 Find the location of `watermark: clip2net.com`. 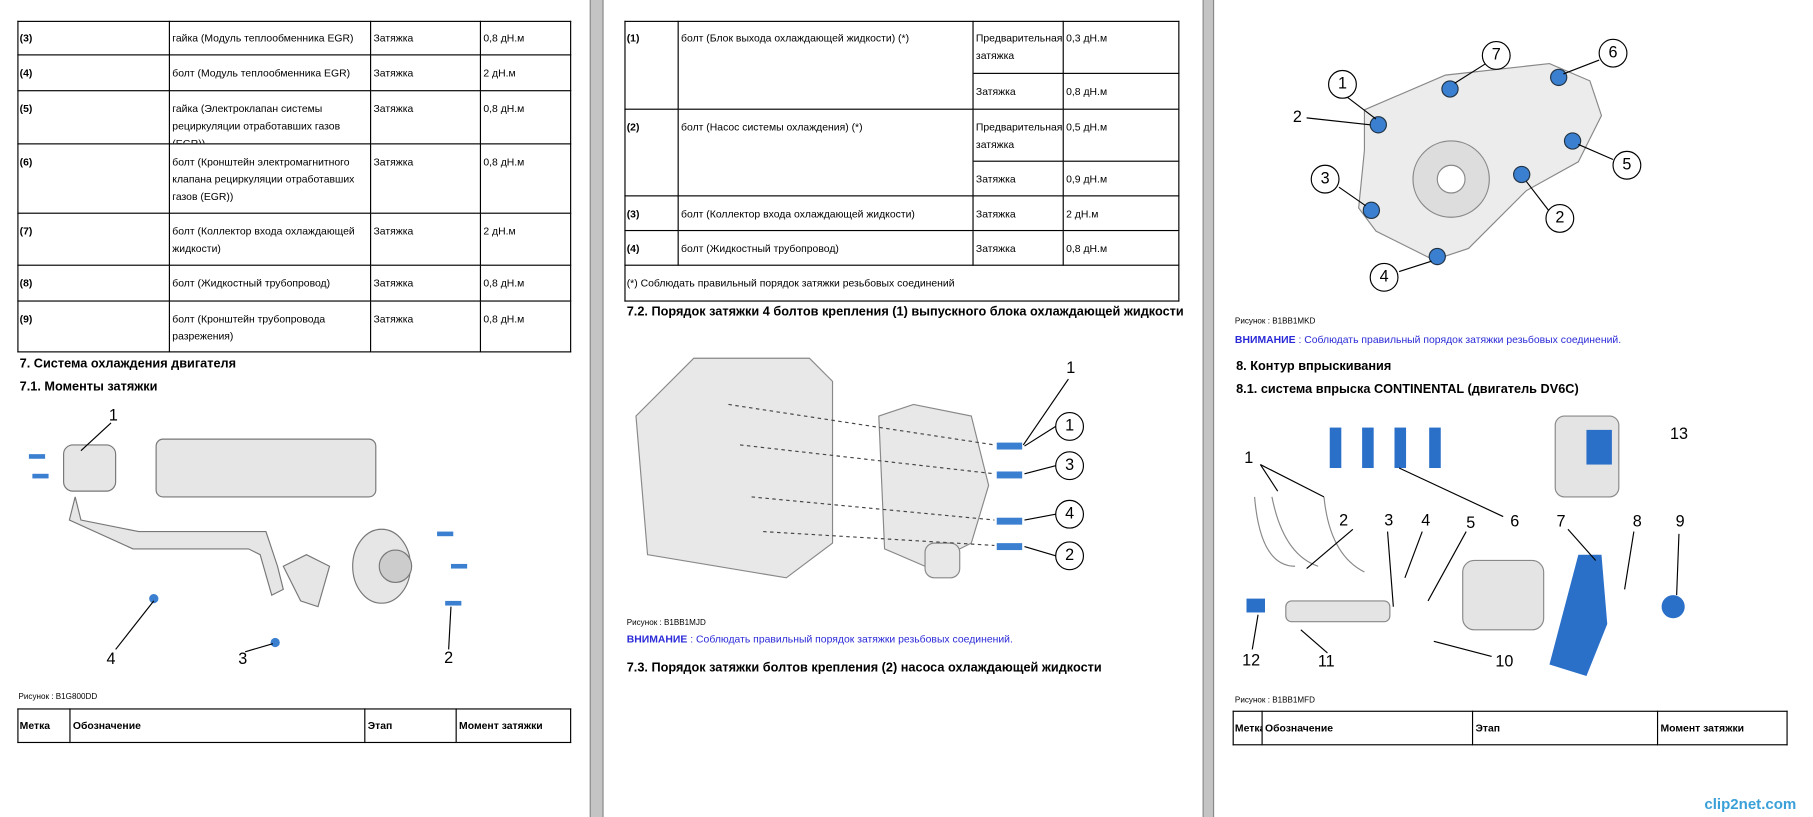

watermark: clip2net.com is located at coordinates (1750, 804).